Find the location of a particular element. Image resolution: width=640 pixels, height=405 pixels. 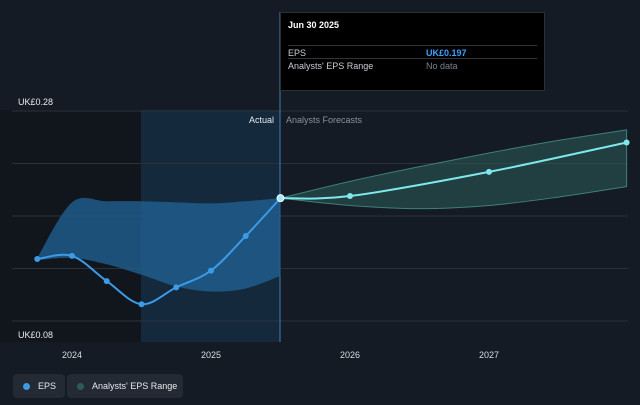

x-tick-2024: 2024 is located at coordinates (72, 355).